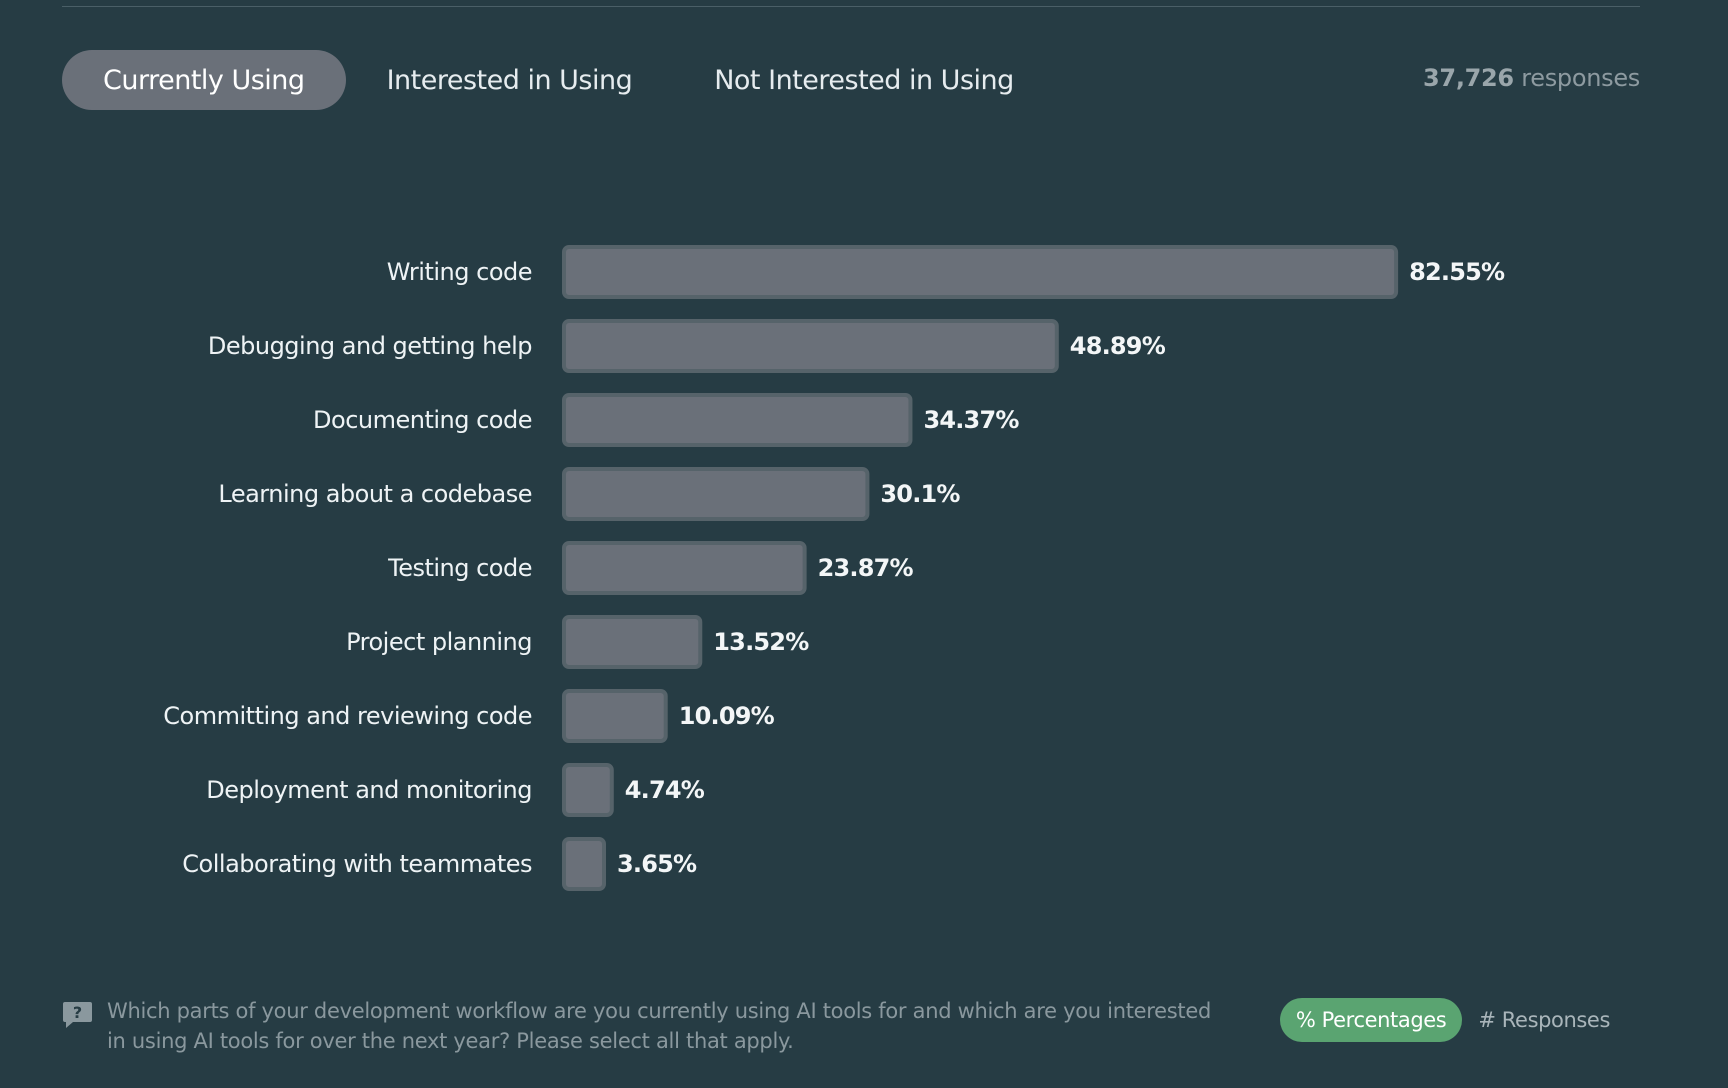  Describe the element at coordinates (588, 790) in the screenshot. I see `bar-deployment-and-monitoring` at that location.